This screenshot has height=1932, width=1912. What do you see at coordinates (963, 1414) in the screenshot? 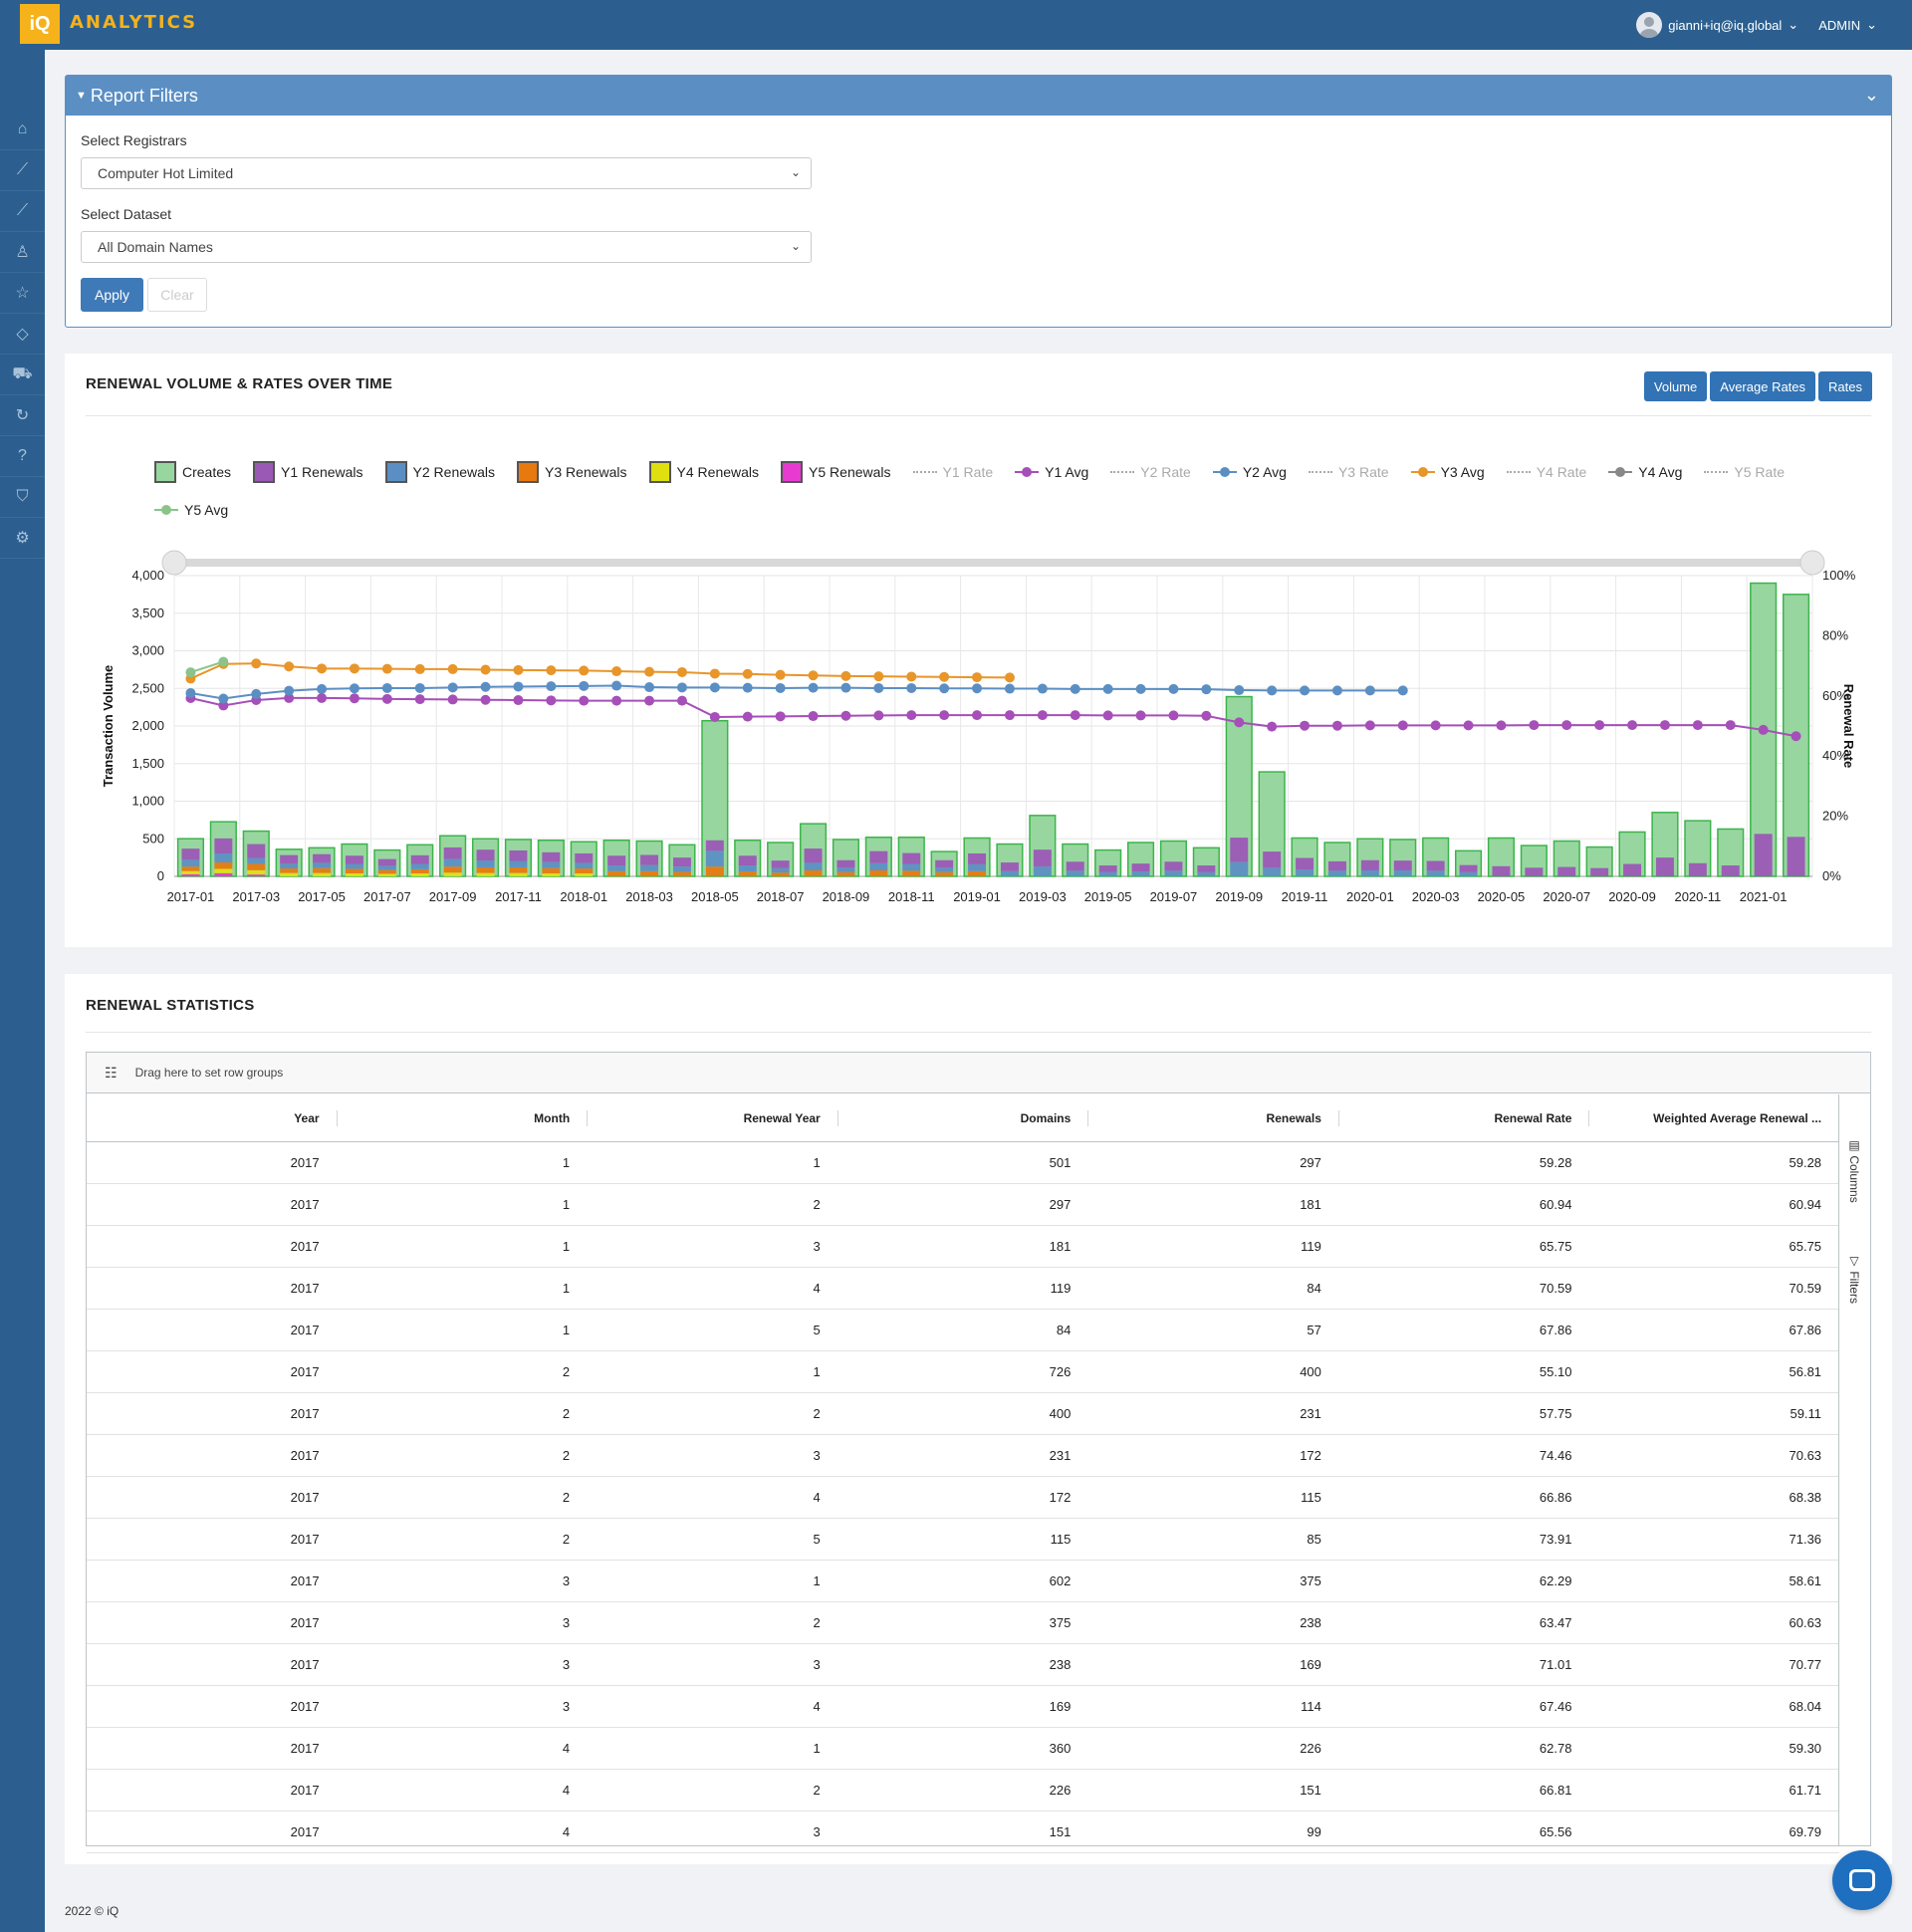
I see `table-row: 2017 2 2 400 231 57.75 59.11` at bounding box center [963, 1414].